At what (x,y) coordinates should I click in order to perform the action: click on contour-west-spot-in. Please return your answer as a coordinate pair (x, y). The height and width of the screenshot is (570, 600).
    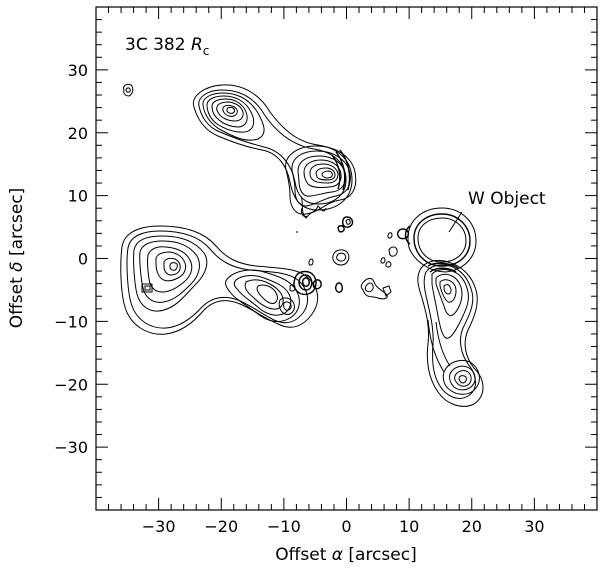
    Looking at the image, I should click on (147, 288).